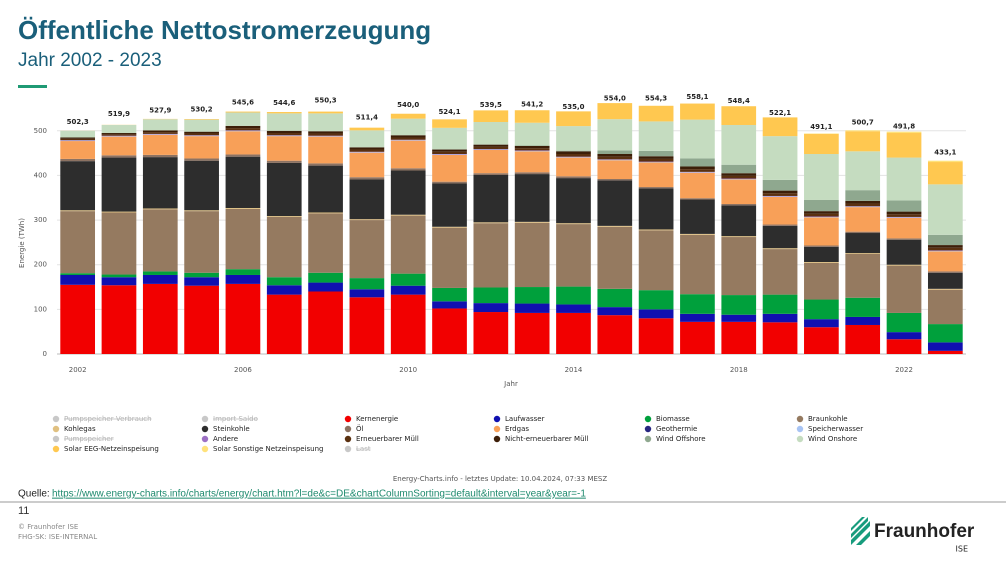 This screenshot has height=561, width=1006. What do you see at coordinates (357, 449) in the screenshot?
I see `legend-item: Last` at bounding box center [357, 449].